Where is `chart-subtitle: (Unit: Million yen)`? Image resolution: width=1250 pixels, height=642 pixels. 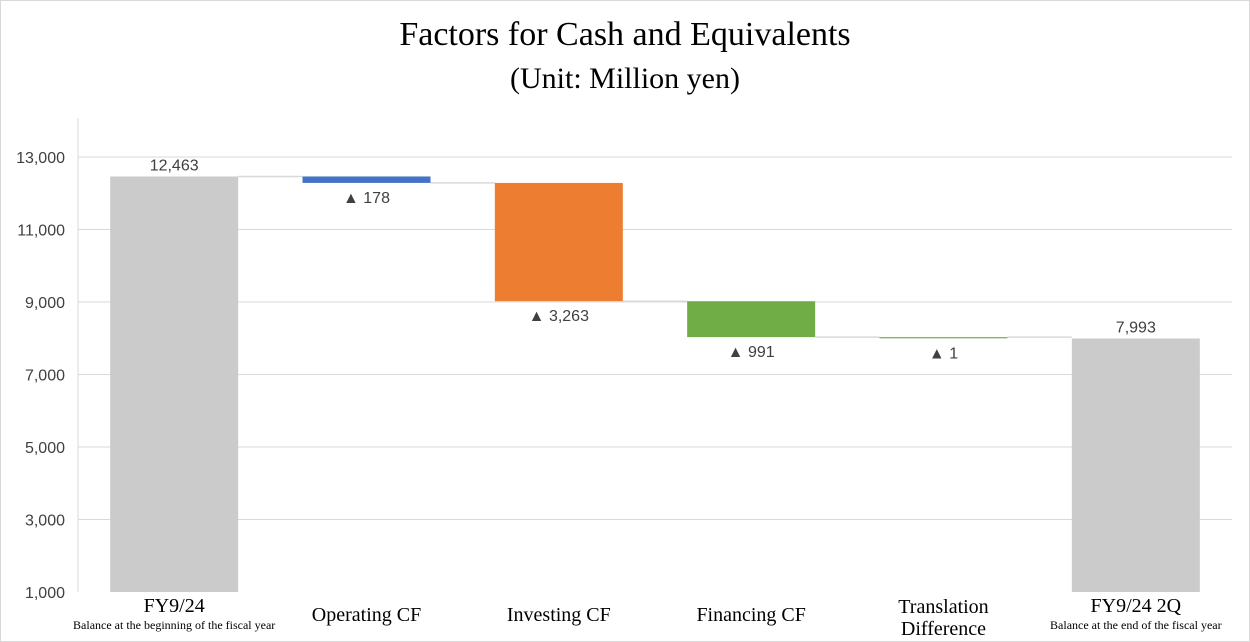 chart-subtitle: (Unit: Million yen) is located at coordinates (625, 78).